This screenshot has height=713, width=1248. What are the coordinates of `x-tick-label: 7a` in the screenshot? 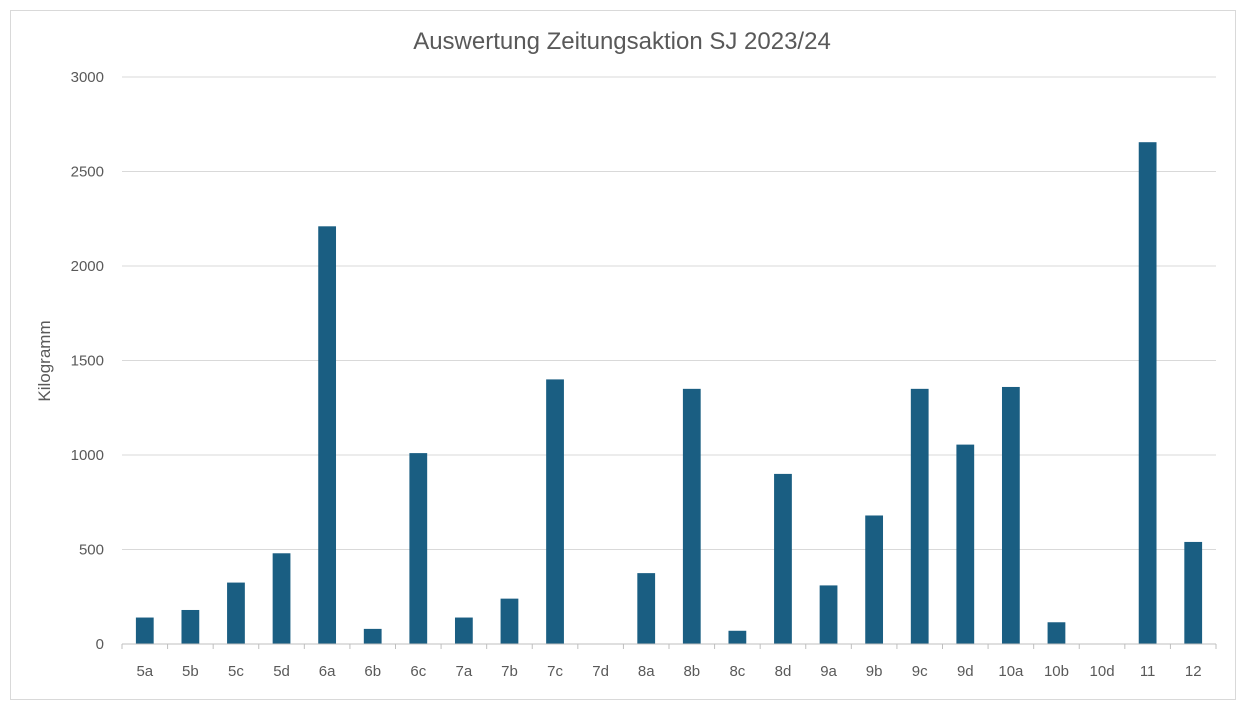 It's located at (464, 671).